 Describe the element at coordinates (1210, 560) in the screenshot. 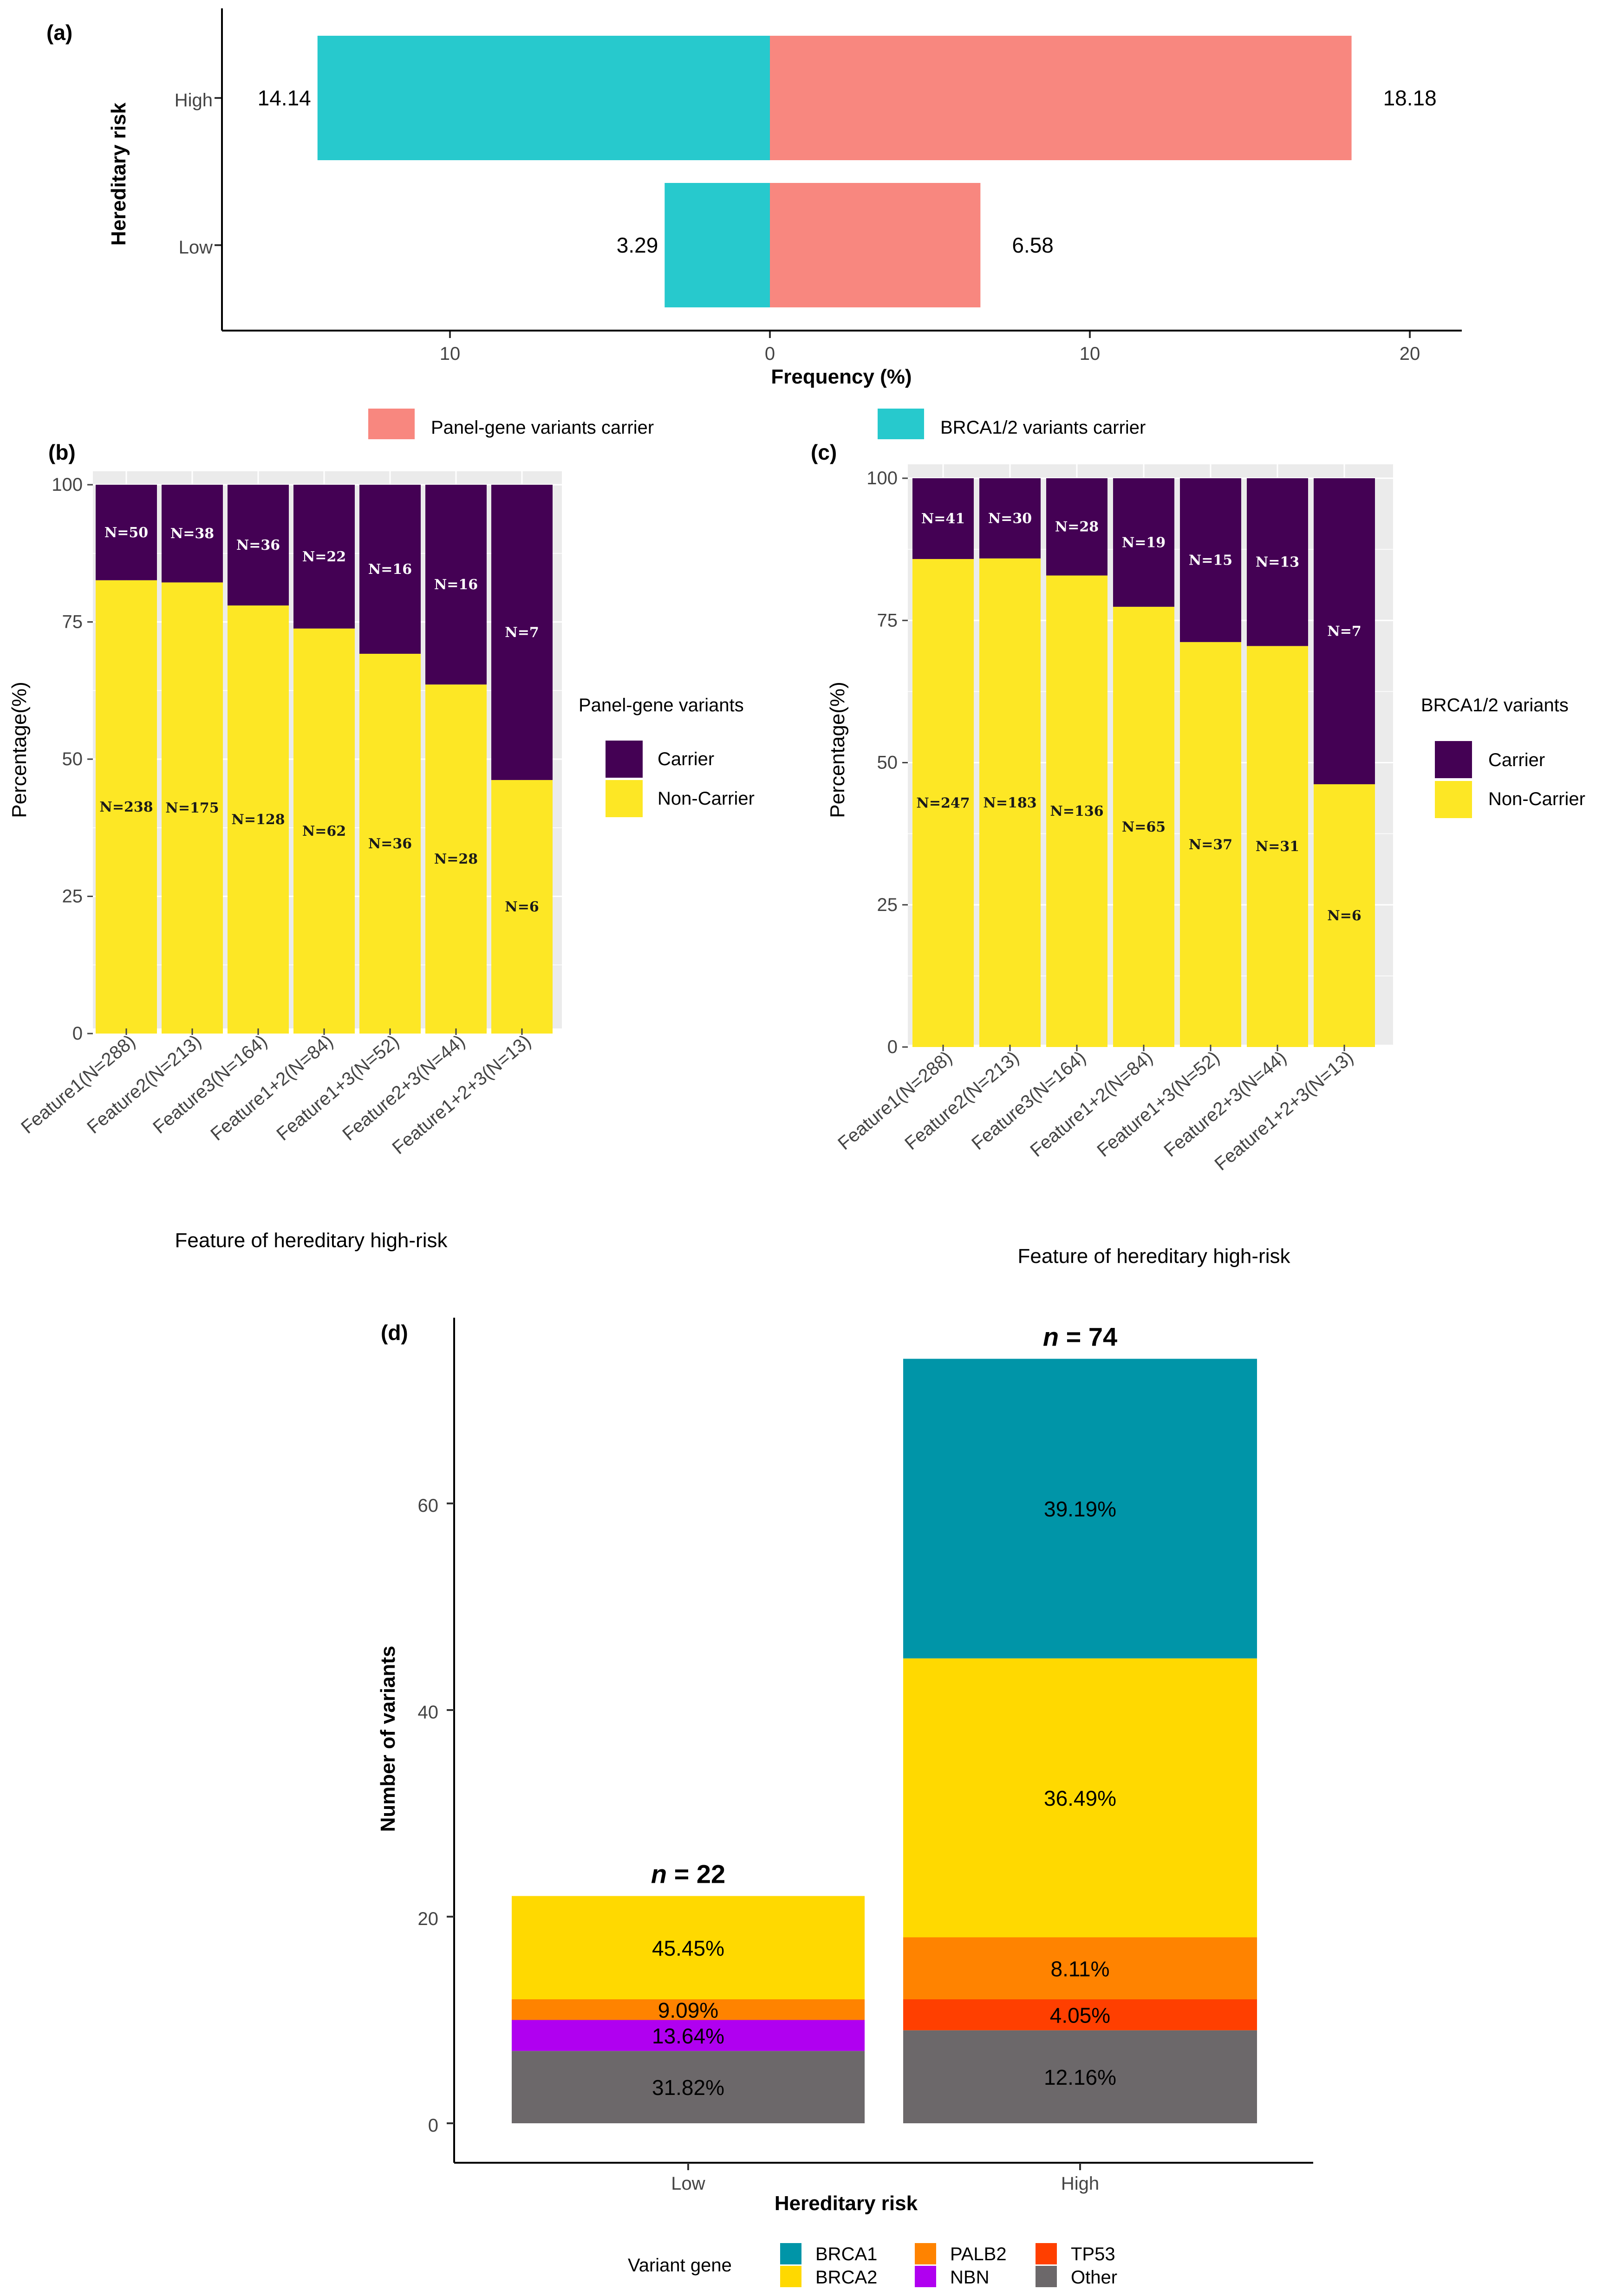

I see `label-carrier: N=15` at that location.